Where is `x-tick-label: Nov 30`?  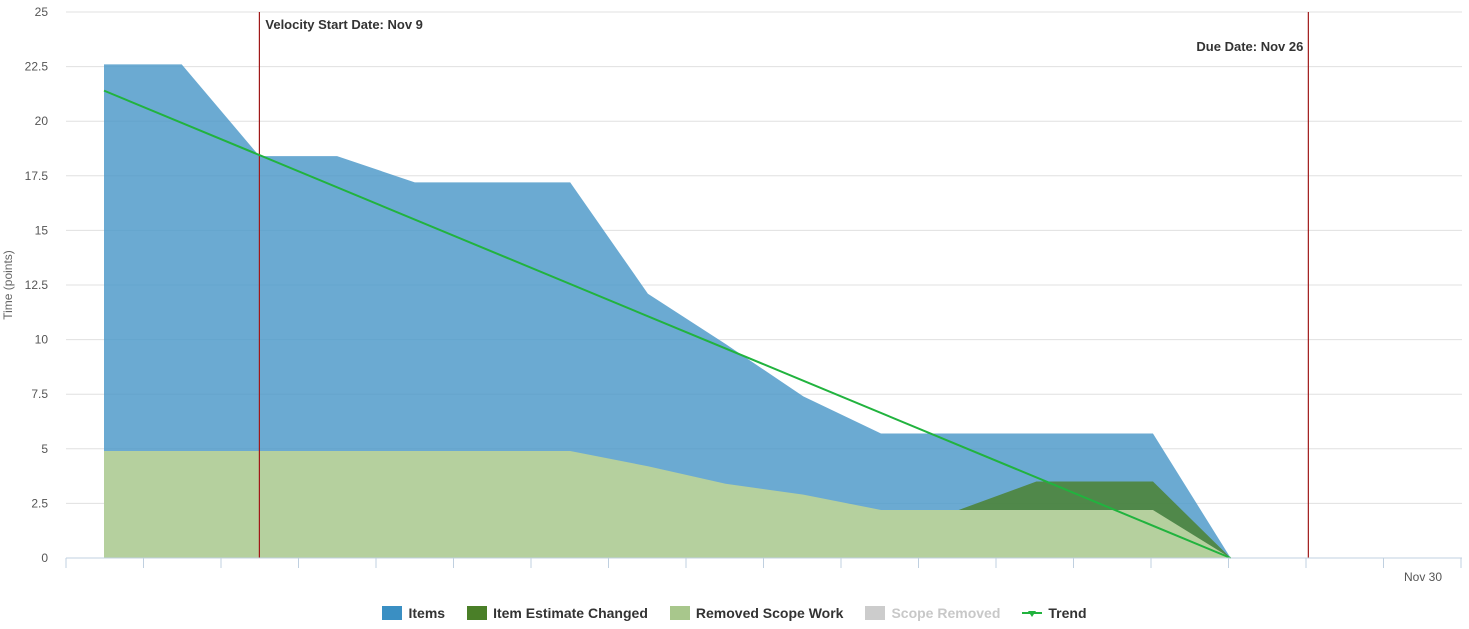
x-tick-label: Nov 30 is located at coordinates (1423, 577).